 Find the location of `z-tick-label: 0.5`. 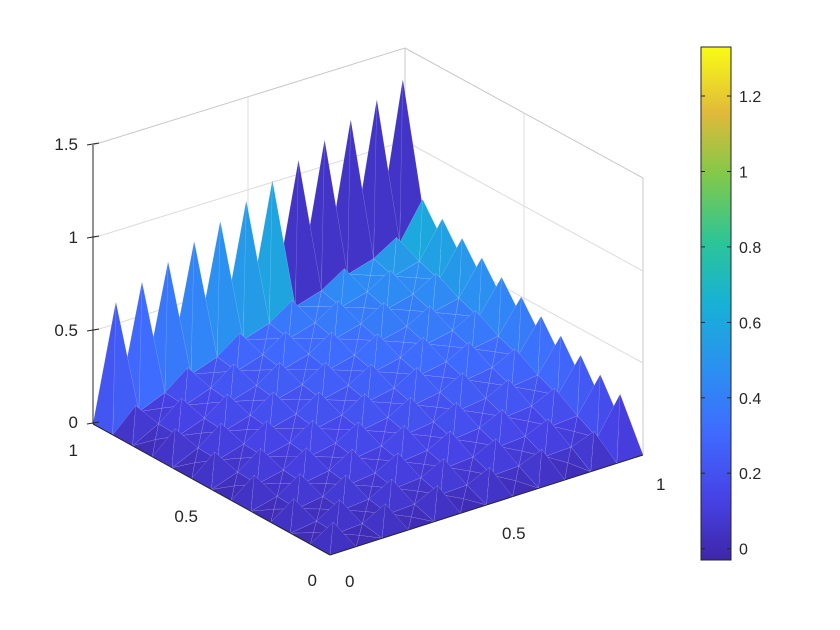

z-tick-label: 0.5 is located at coordinates (66, 330).